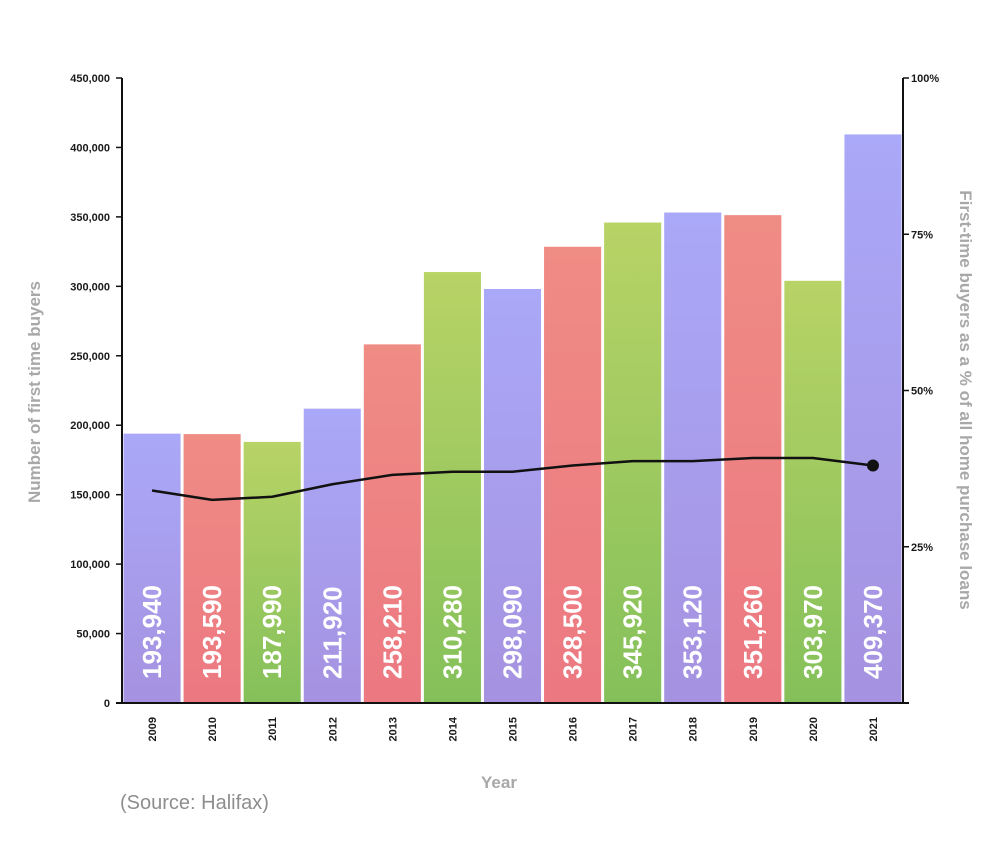 This screenshot has width=998, height=843. Describe the element at coordinates (693, 458) in the screenshot. I see `bar-2018` at that location.